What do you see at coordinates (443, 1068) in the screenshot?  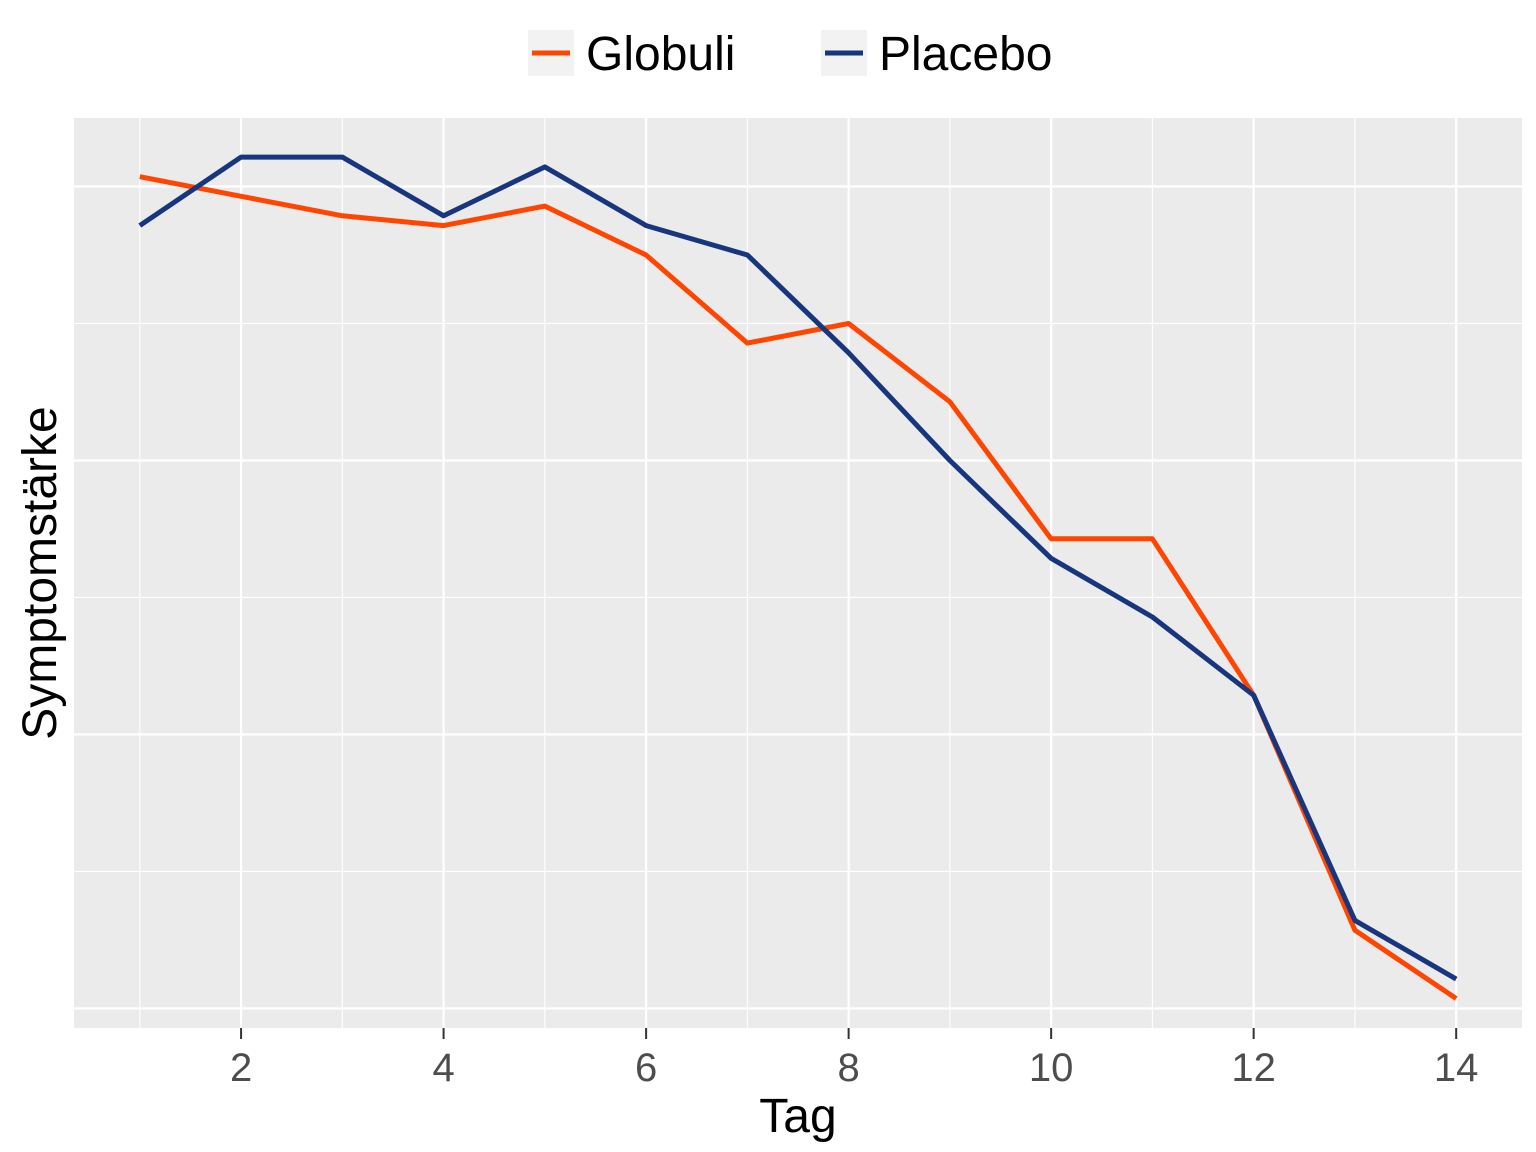 I see `x-tick-label-4: 4` at bounding box center [443, 1068].